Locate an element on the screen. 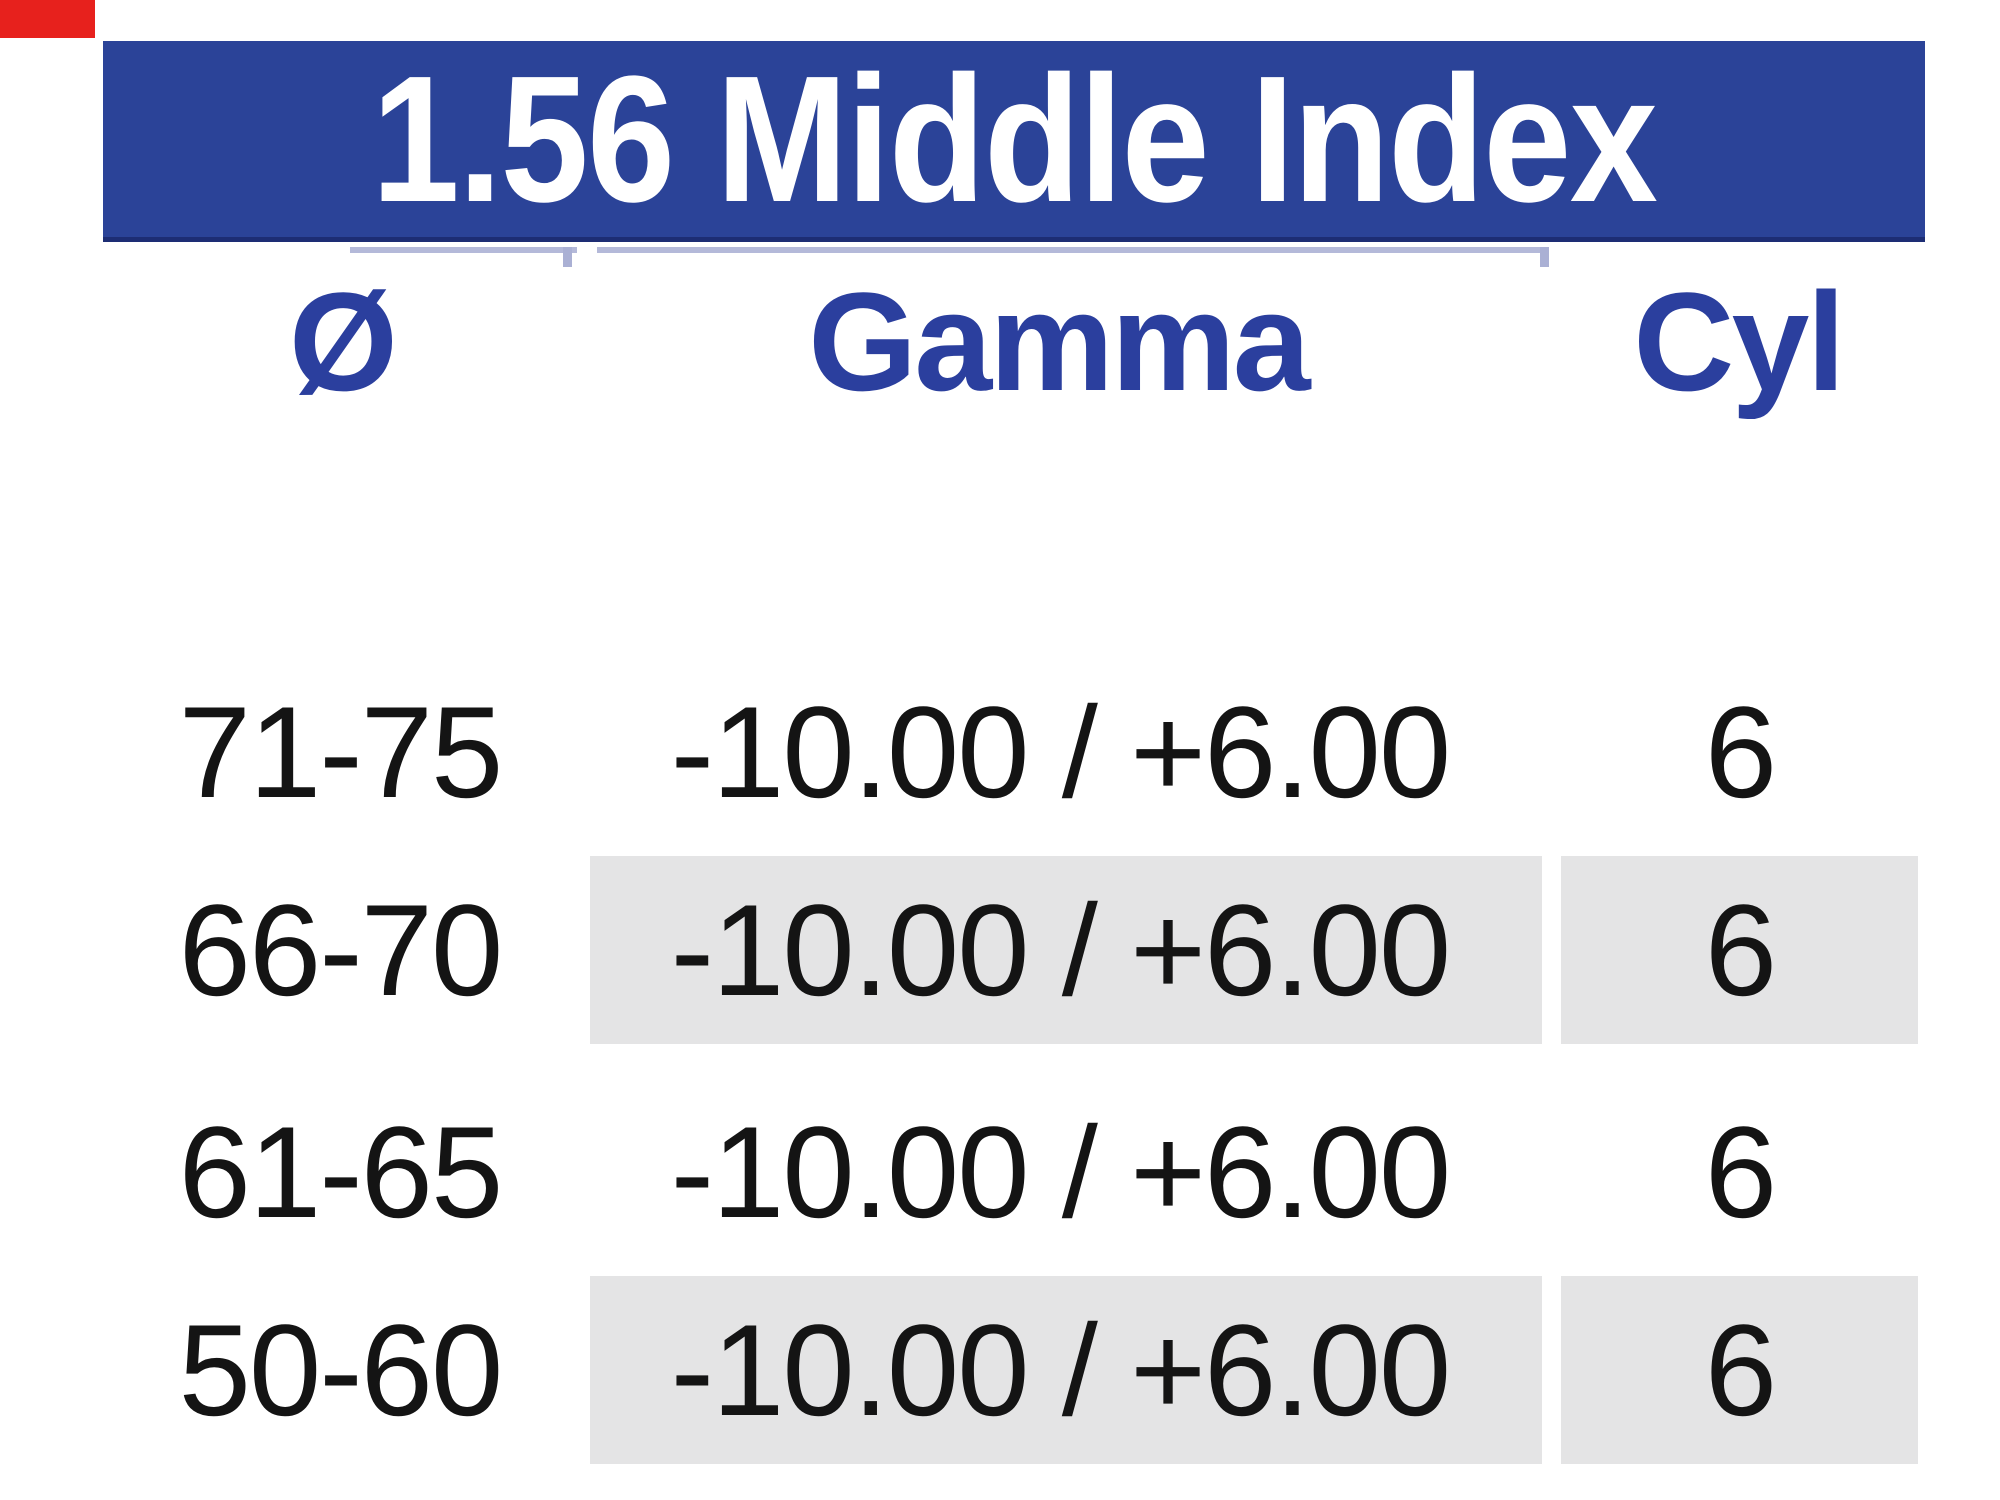  table-row-4-diameter: 50-60 is located at coordinates (340, 1370).